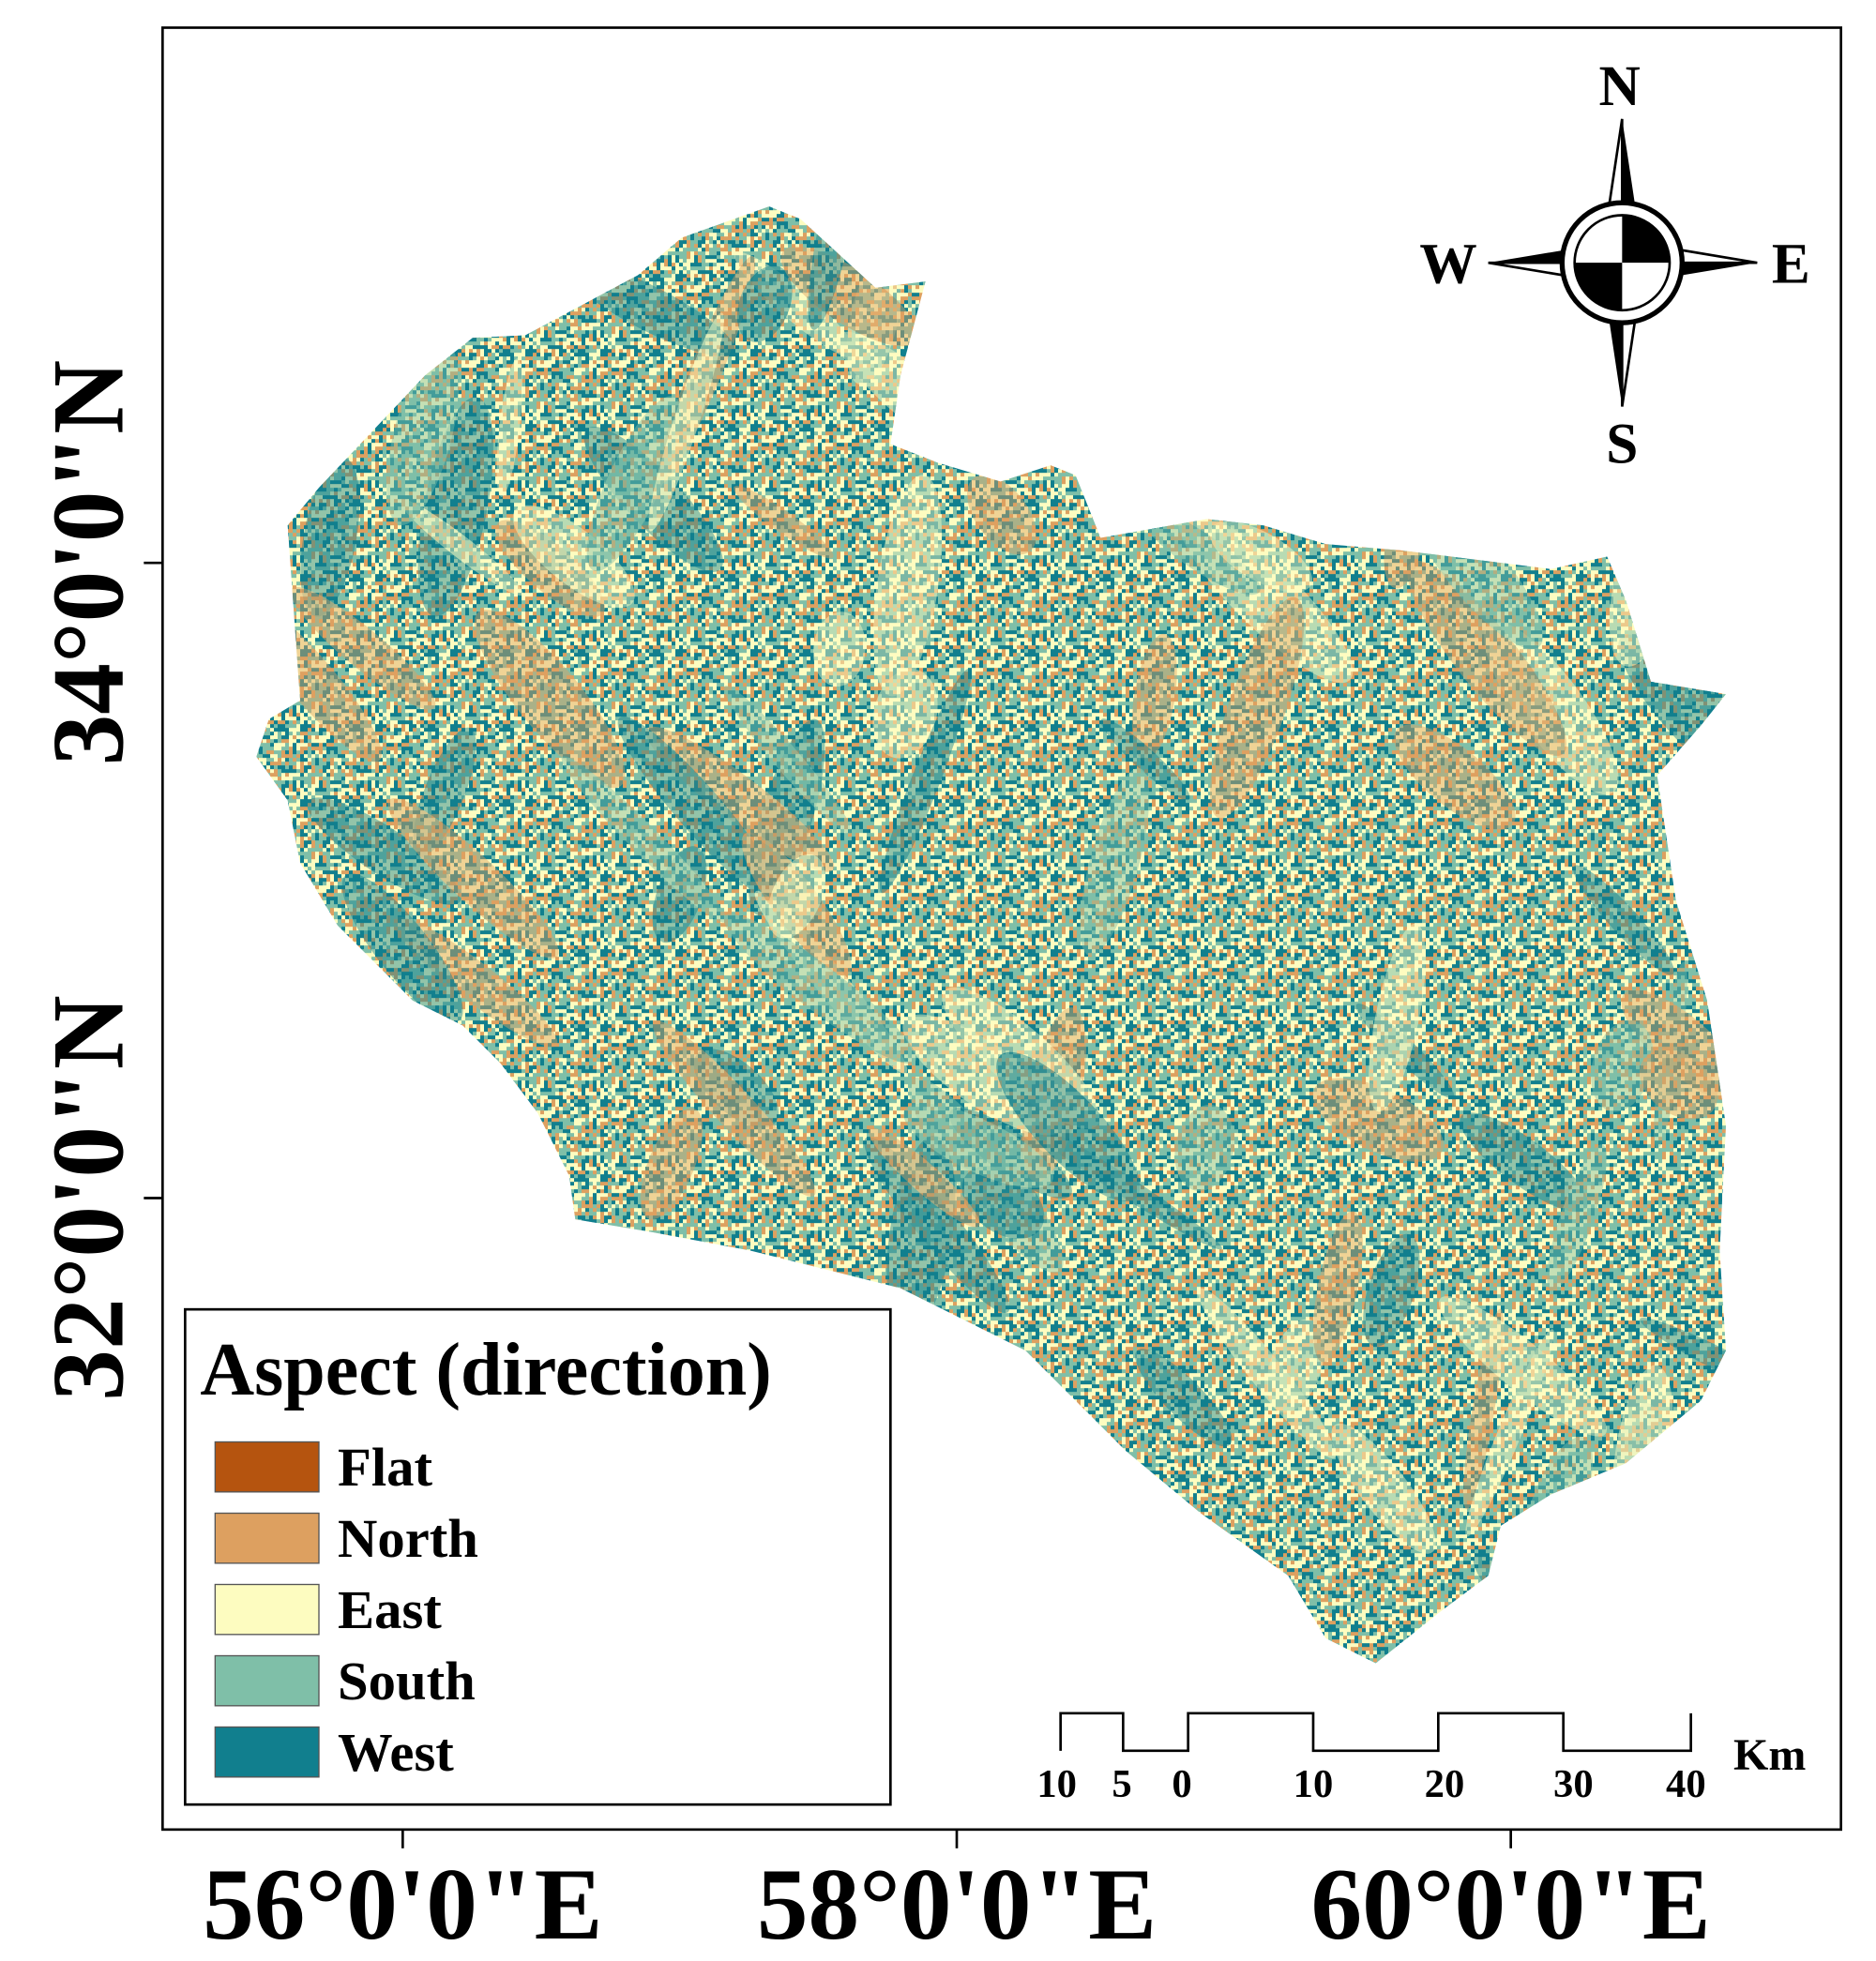 The height and width of the screenshot is (1961, 1876). What do you see at coordinates (402, 1905) in the screenshot?
I see `x-axis-label: 56°0'0"E` at bounding box center [402, 1905].